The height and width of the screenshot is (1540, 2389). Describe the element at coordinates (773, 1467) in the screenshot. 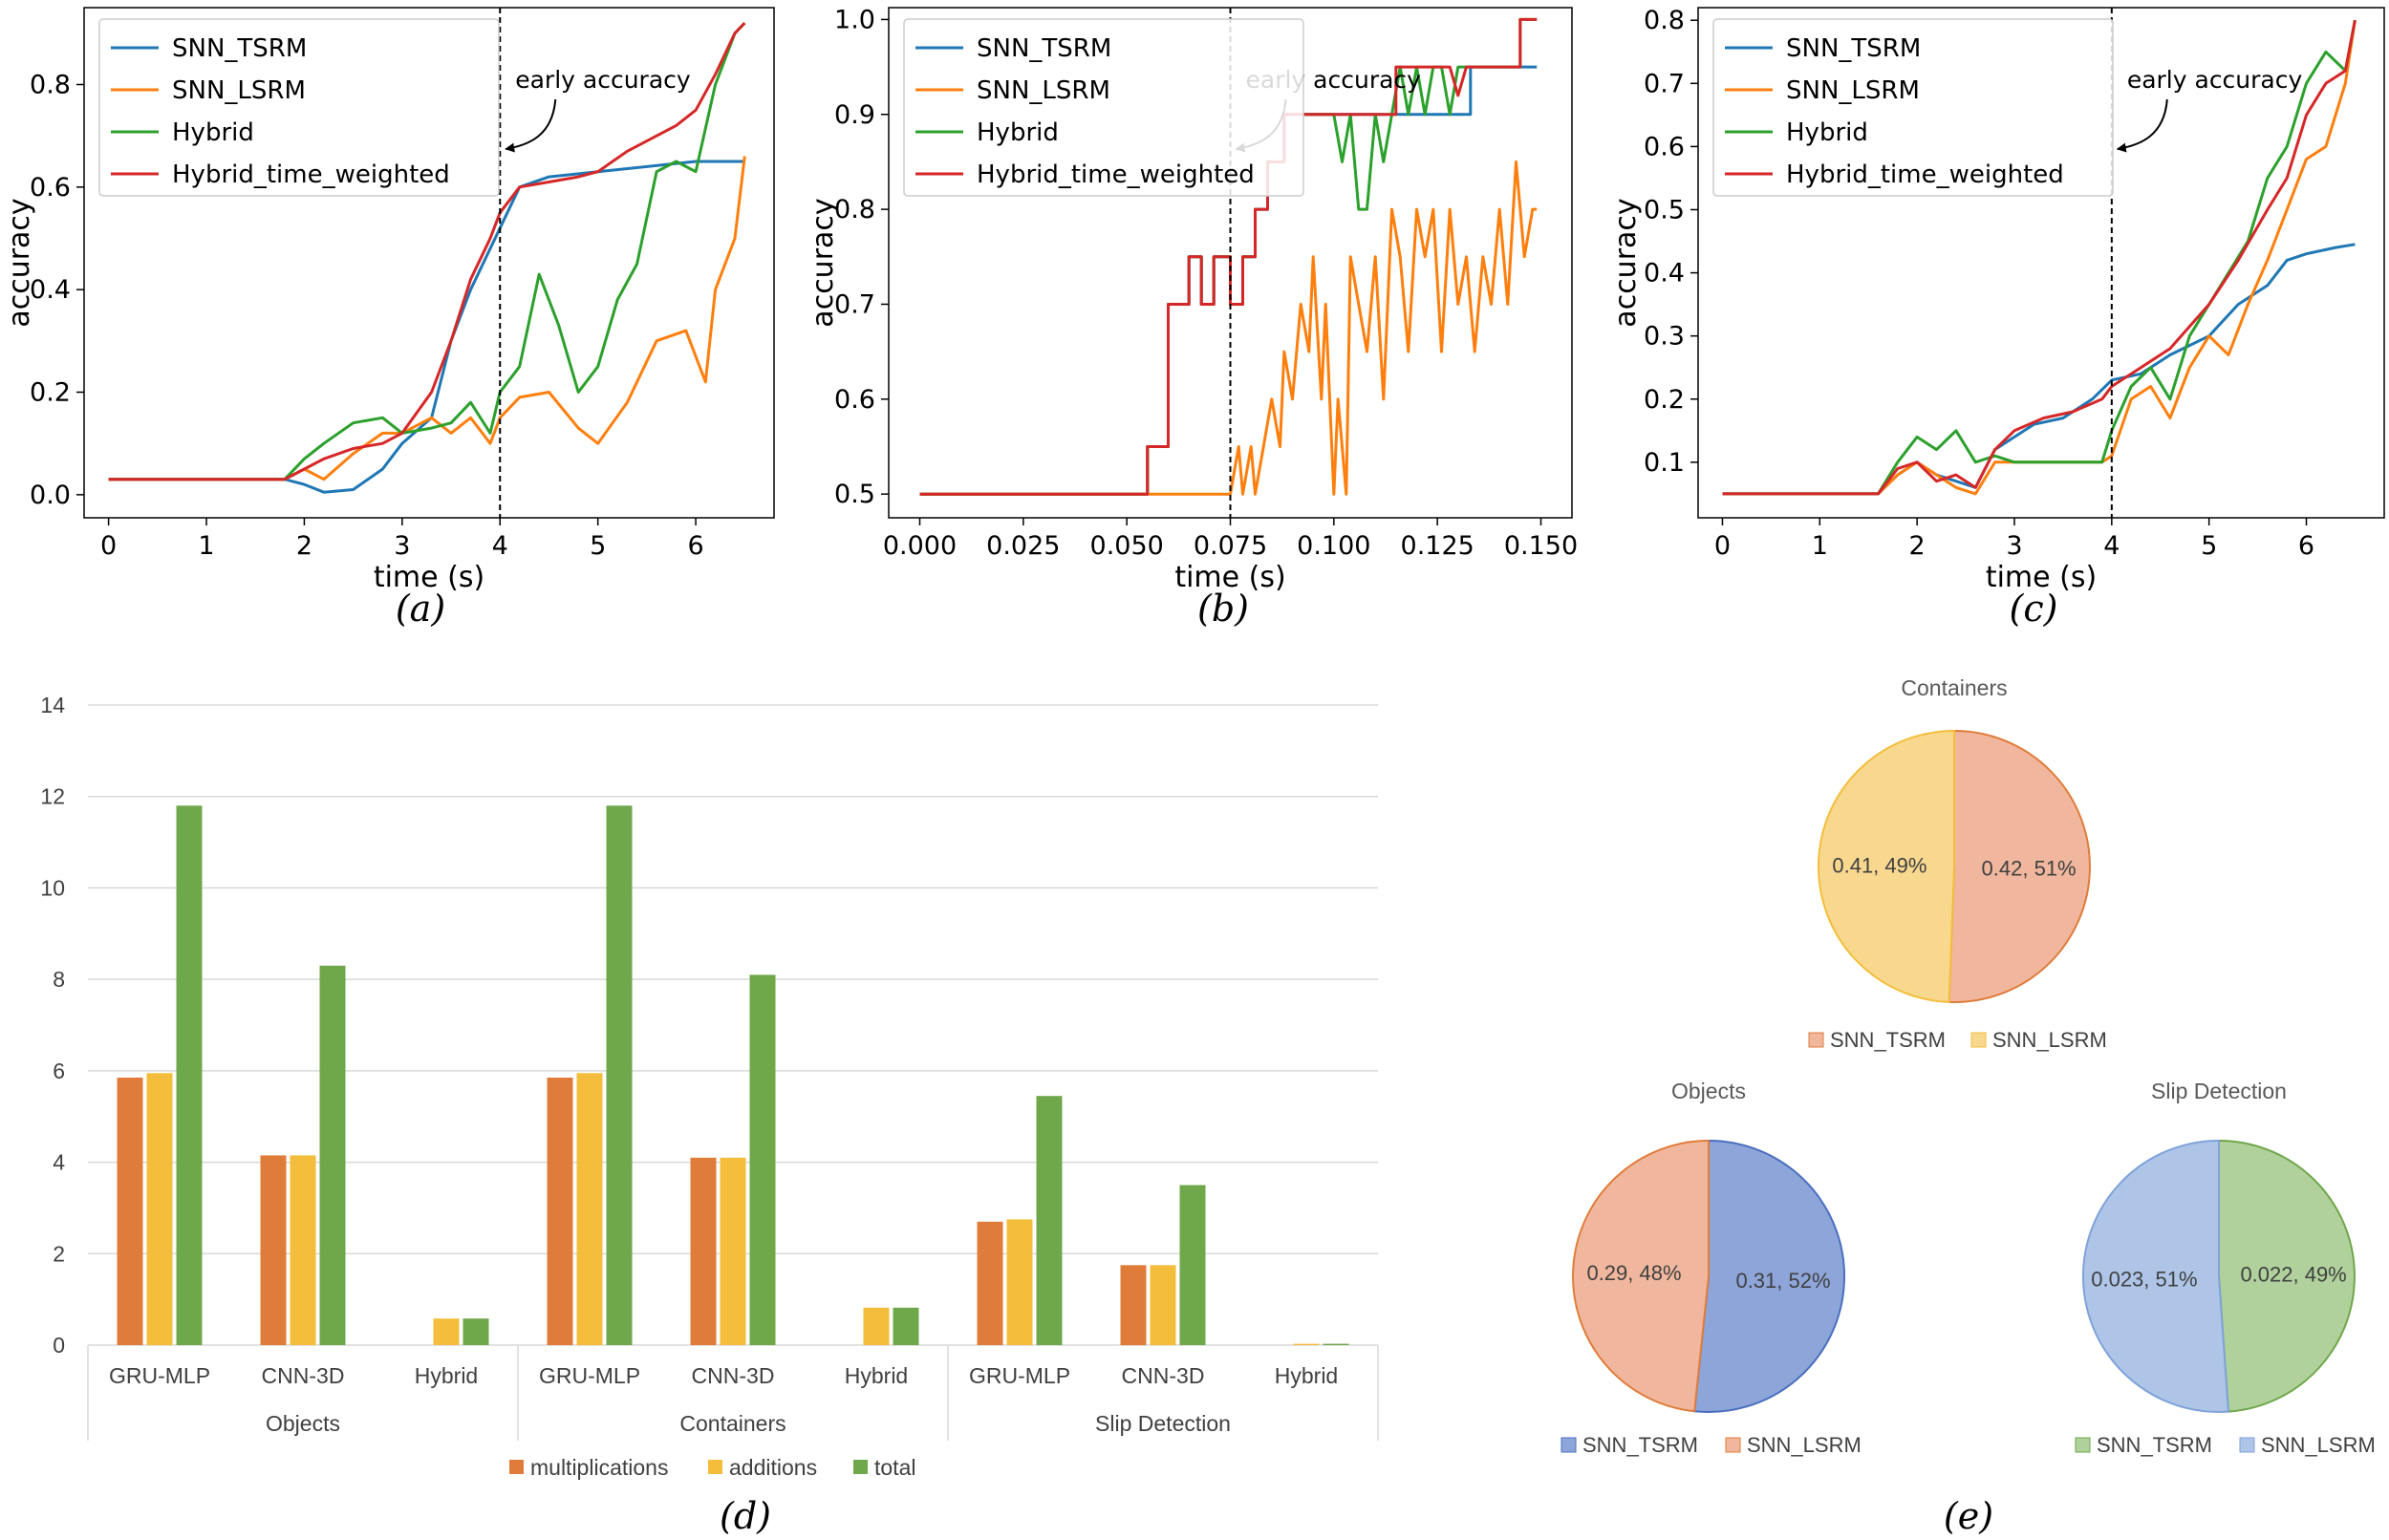

I see `legend-label-additions: additions` at that location.